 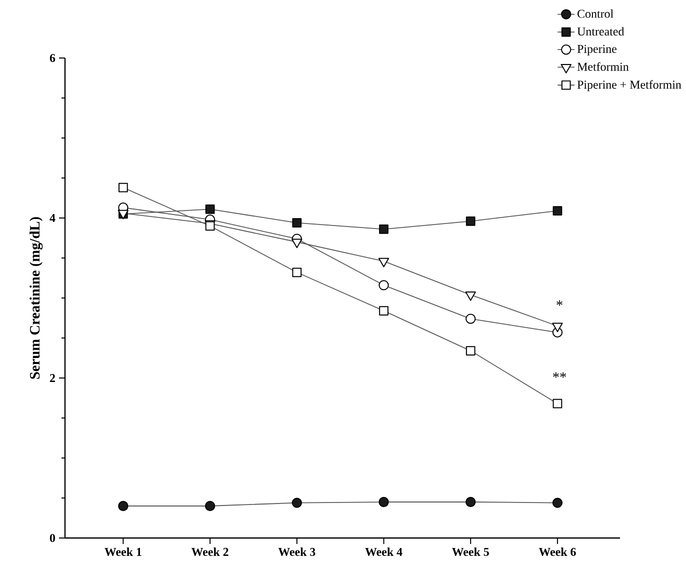 I want to click on y-tick-label: 4, so click(x=53, y=218).